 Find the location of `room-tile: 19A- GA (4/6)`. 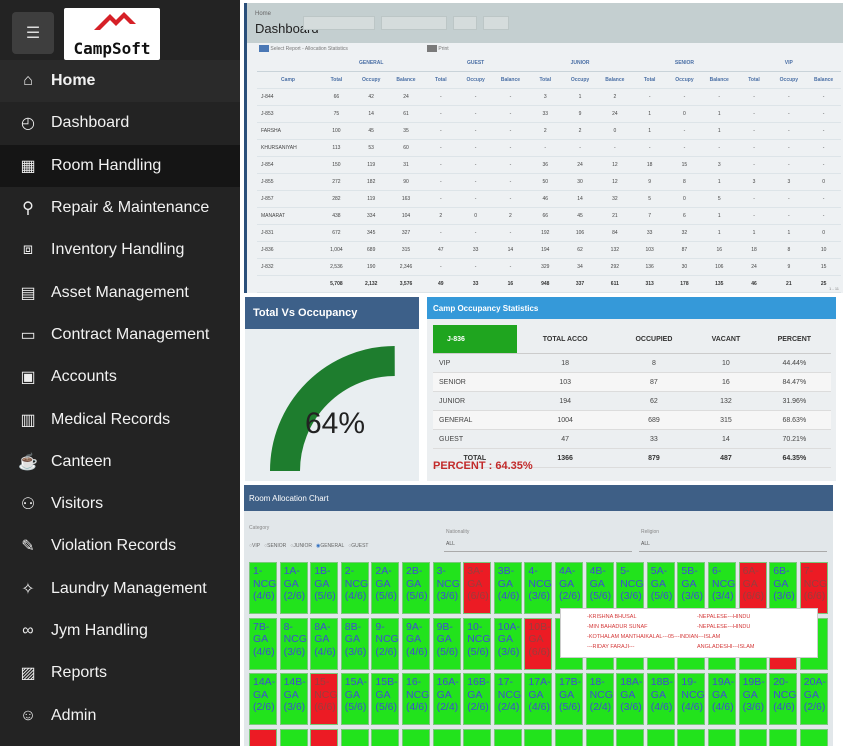

room-tile: 19A- GA (4/6) is located at coordinates (722, 699).